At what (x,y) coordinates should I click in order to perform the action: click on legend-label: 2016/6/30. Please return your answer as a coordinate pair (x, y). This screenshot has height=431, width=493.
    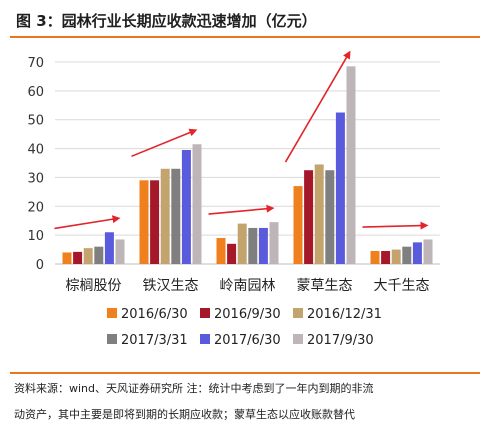
    Looking at the image, I should click on (154, 314).